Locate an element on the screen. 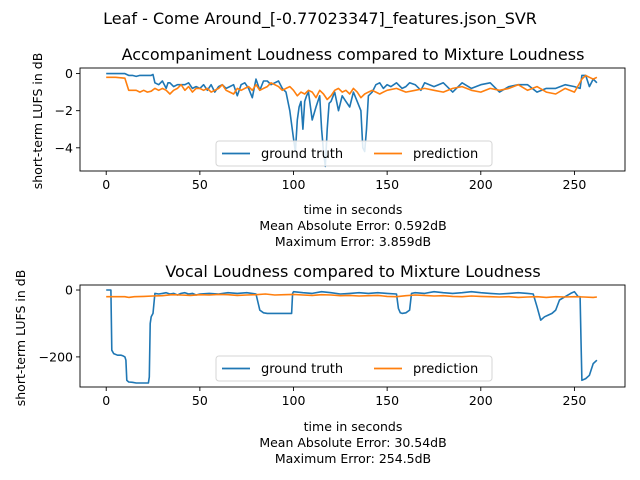 This screenshot has width=640, height=480. vocal-ytick-label: 0 is located at coordinates (69, 290).